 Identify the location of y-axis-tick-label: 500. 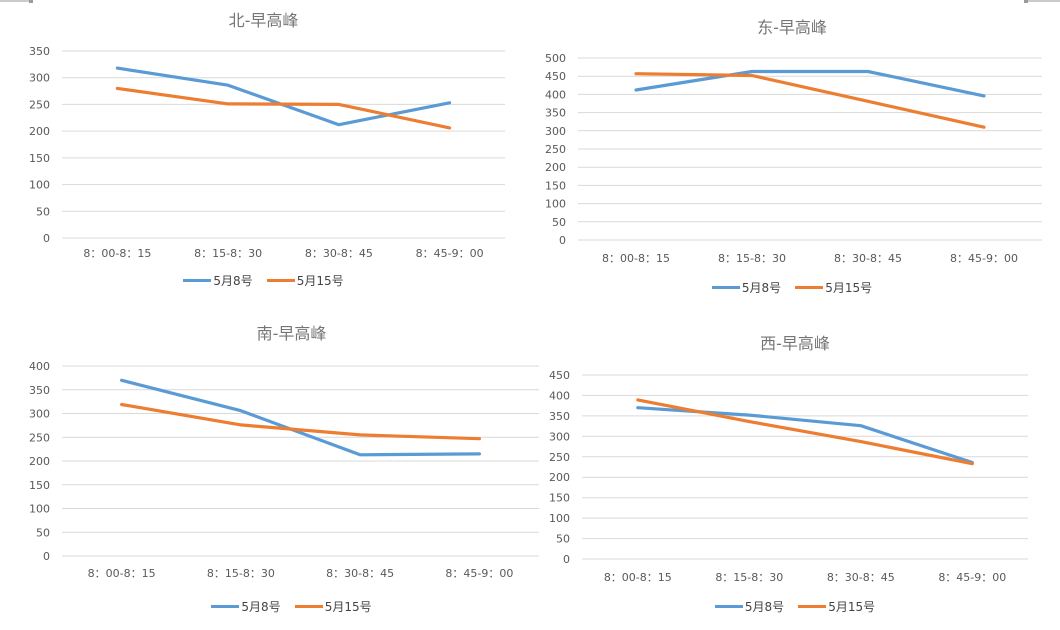
(555, 58).